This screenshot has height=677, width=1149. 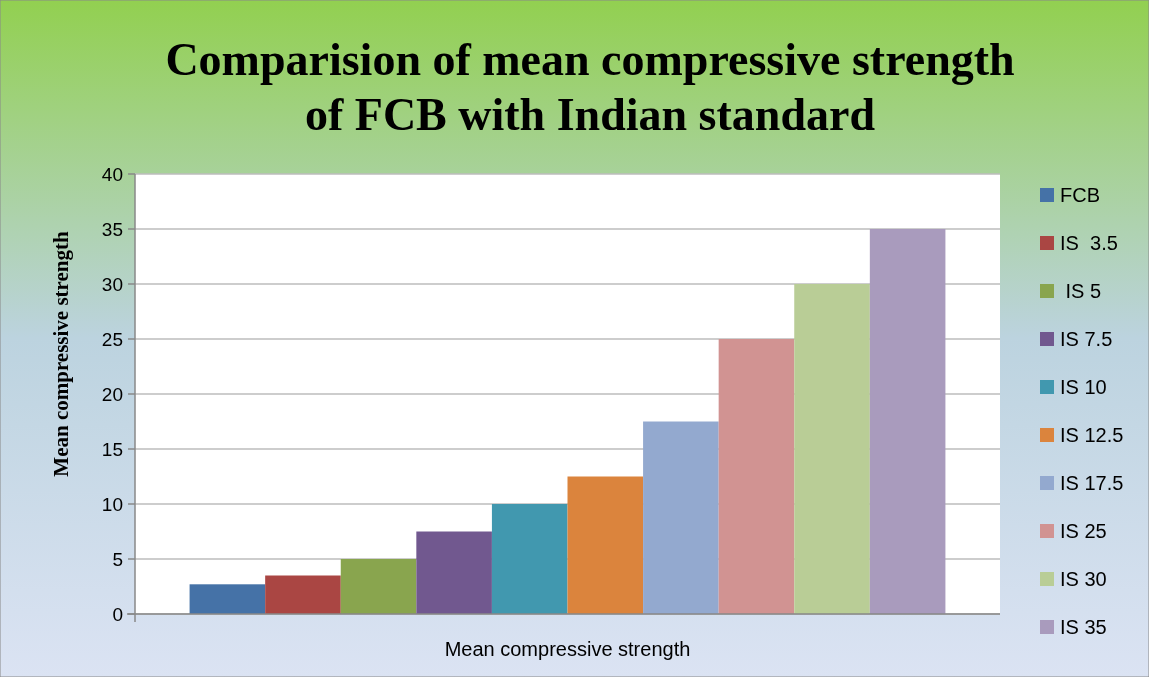 What do you see at coordinates (1083, 579) in the screenshot?
I see `legend-label: IS 30` at bounding box center [1083, 579].